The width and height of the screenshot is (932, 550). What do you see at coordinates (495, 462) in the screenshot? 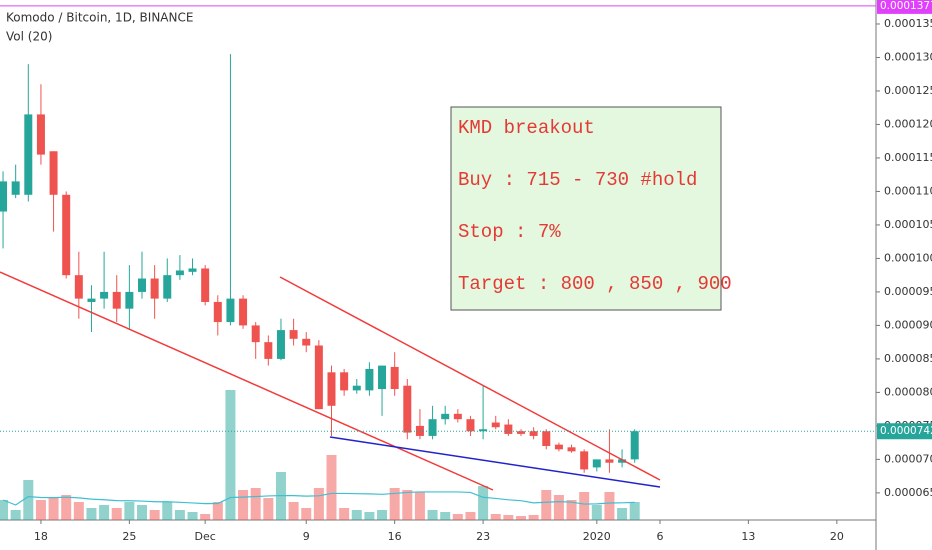
I see `trend-line` at bounding box center [495, 462].